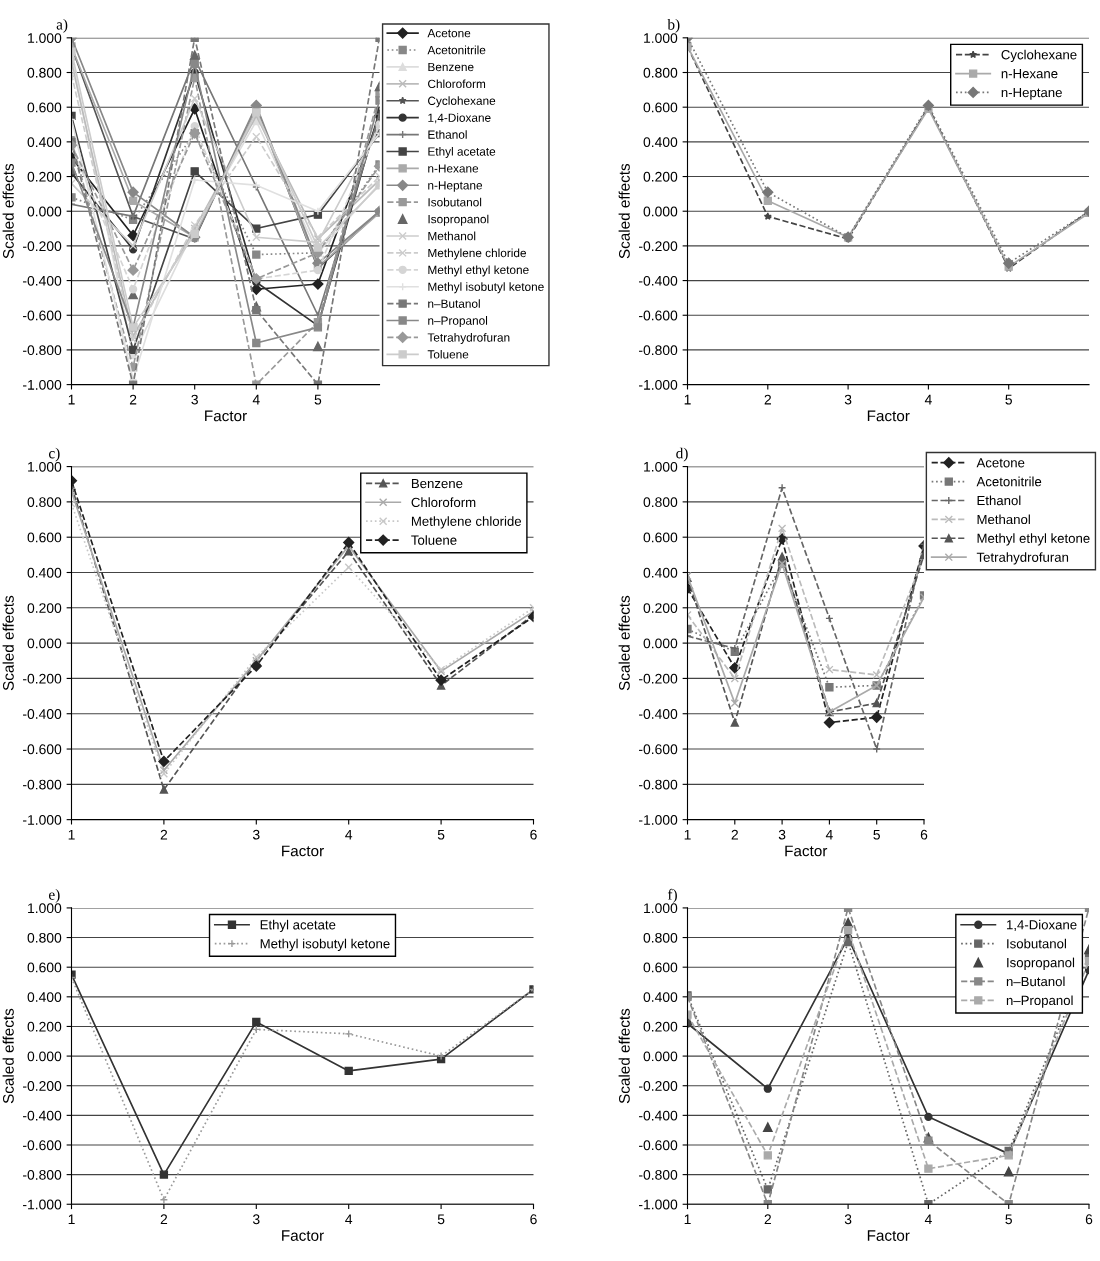 This screenshot has height=1261, width=1100. Describe the element at coordinates (1022, 558) in the screenshot. I see `legend-label: Tetrahydrofuran` at that location.